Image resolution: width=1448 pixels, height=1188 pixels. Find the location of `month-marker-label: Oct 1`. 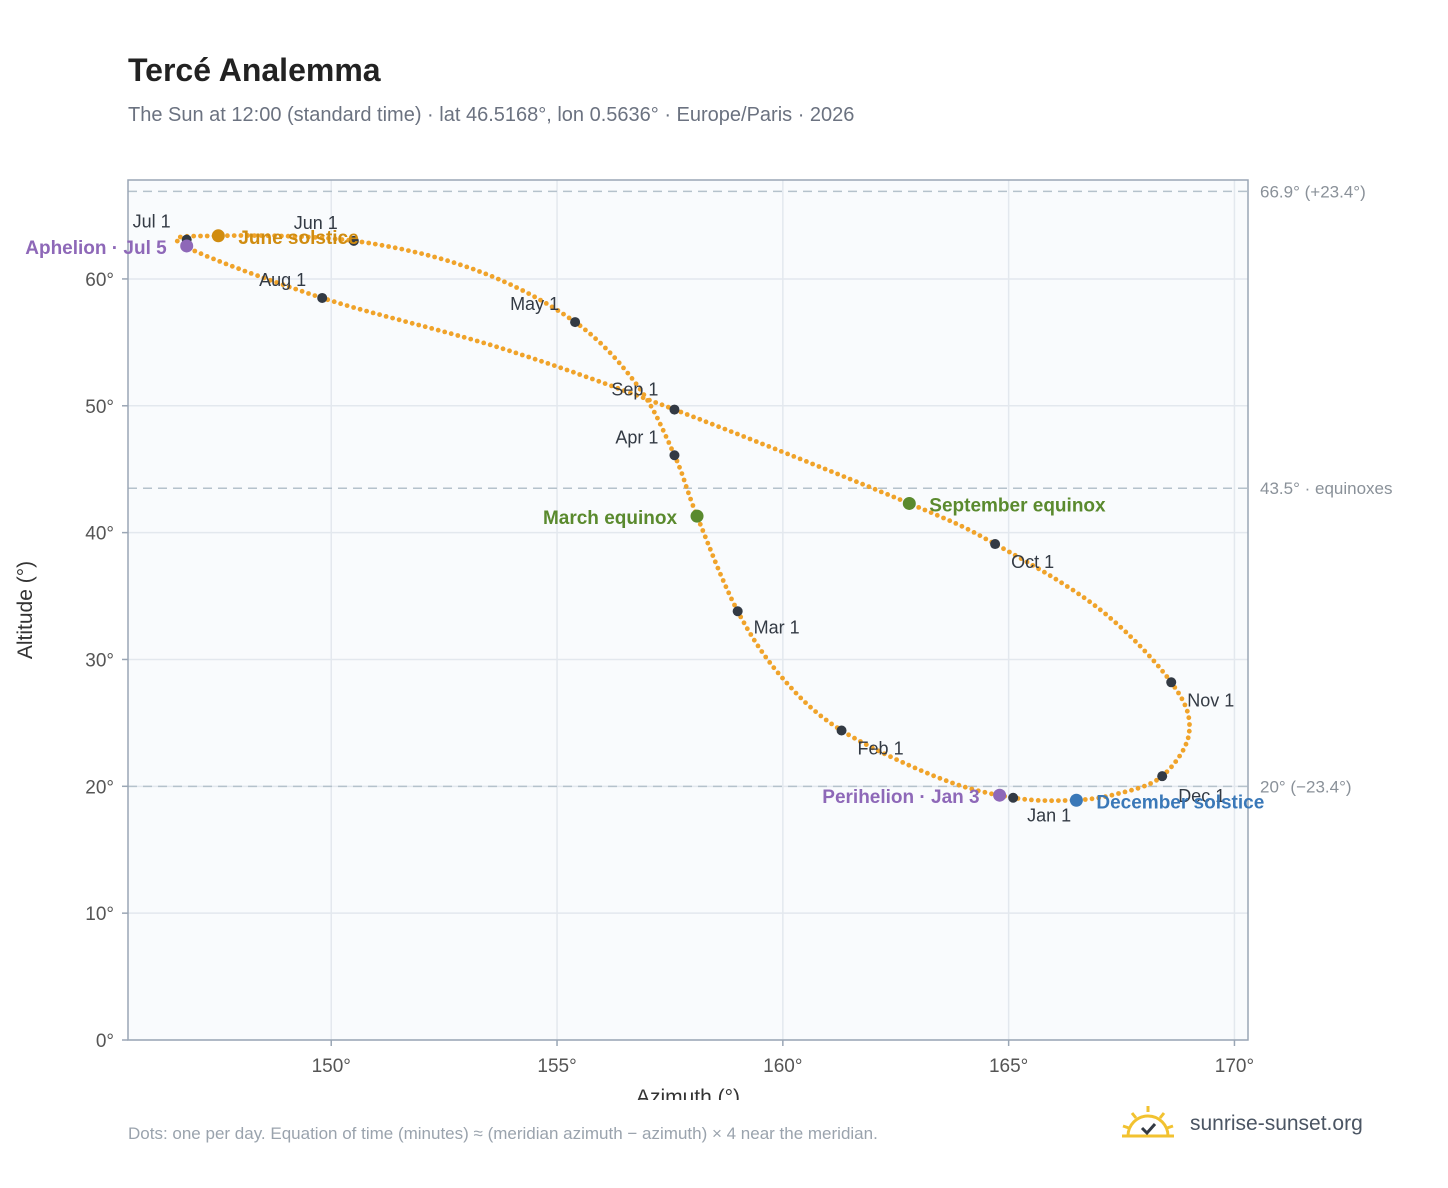

month-marker-label: Oct 1 is located at coordinates (1032, 562).